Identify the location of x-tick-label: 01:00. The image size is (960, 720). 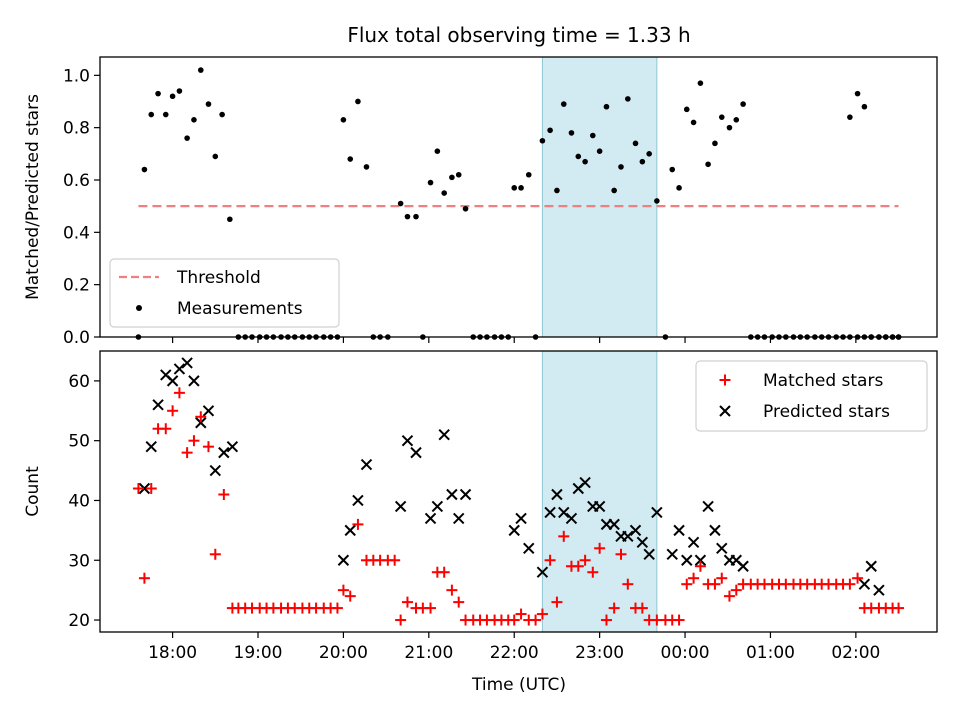
(770, 653).